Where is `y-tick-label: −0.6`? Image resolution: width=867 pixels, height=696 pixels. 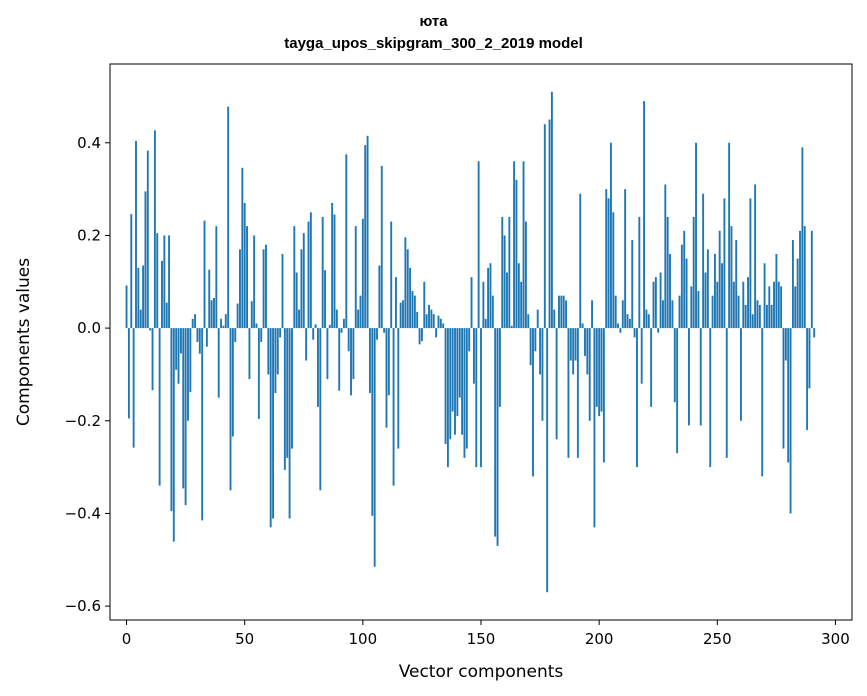 y-tick-label: −0.6 is located at coordinates (83, 606).